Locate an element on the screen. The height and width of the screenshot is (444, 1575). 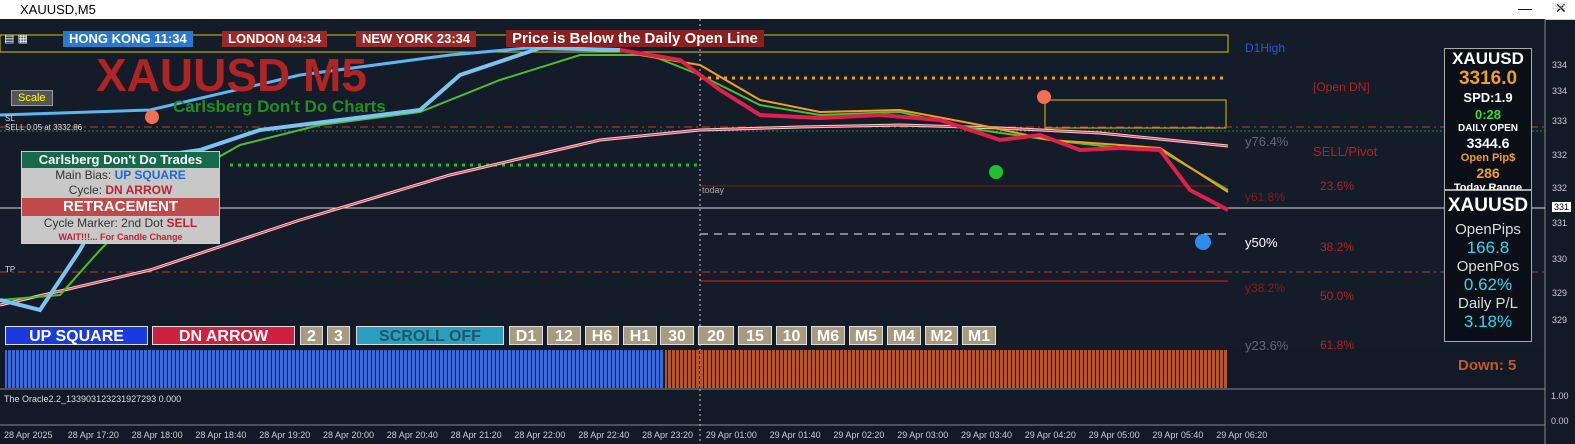
account-open-pos-label: OpenPos is located at coordinates (1488, 266).